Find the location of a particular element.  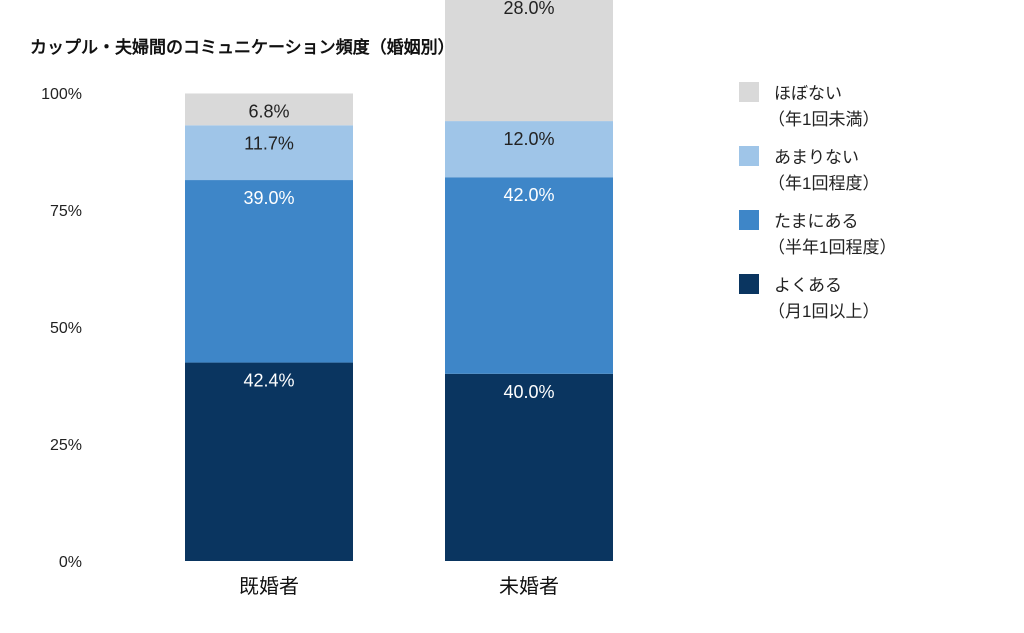

x-tick-label: 未婚者 is located at coordinates (529, 586).